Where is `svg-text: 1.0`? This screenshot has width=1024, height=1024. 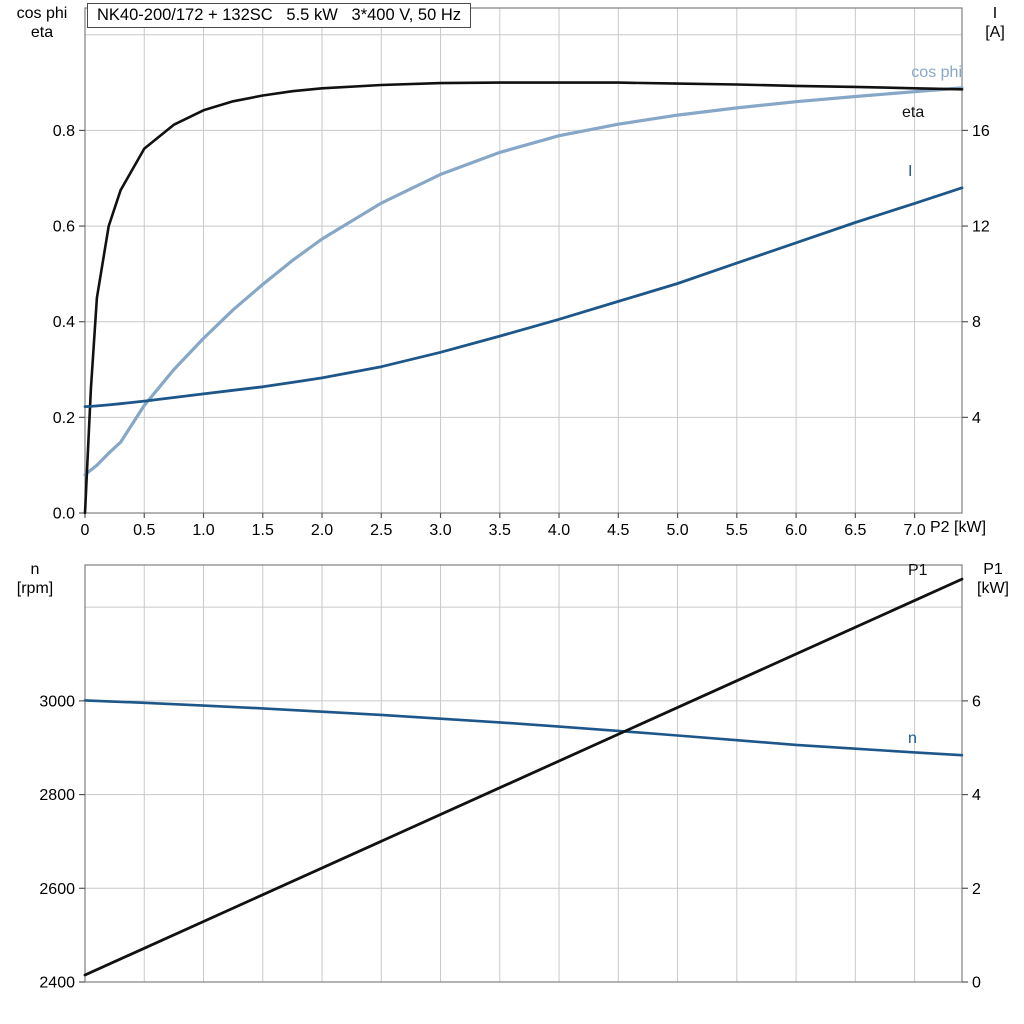
svg-text: 1.0 is located at coordinates (203, 530).